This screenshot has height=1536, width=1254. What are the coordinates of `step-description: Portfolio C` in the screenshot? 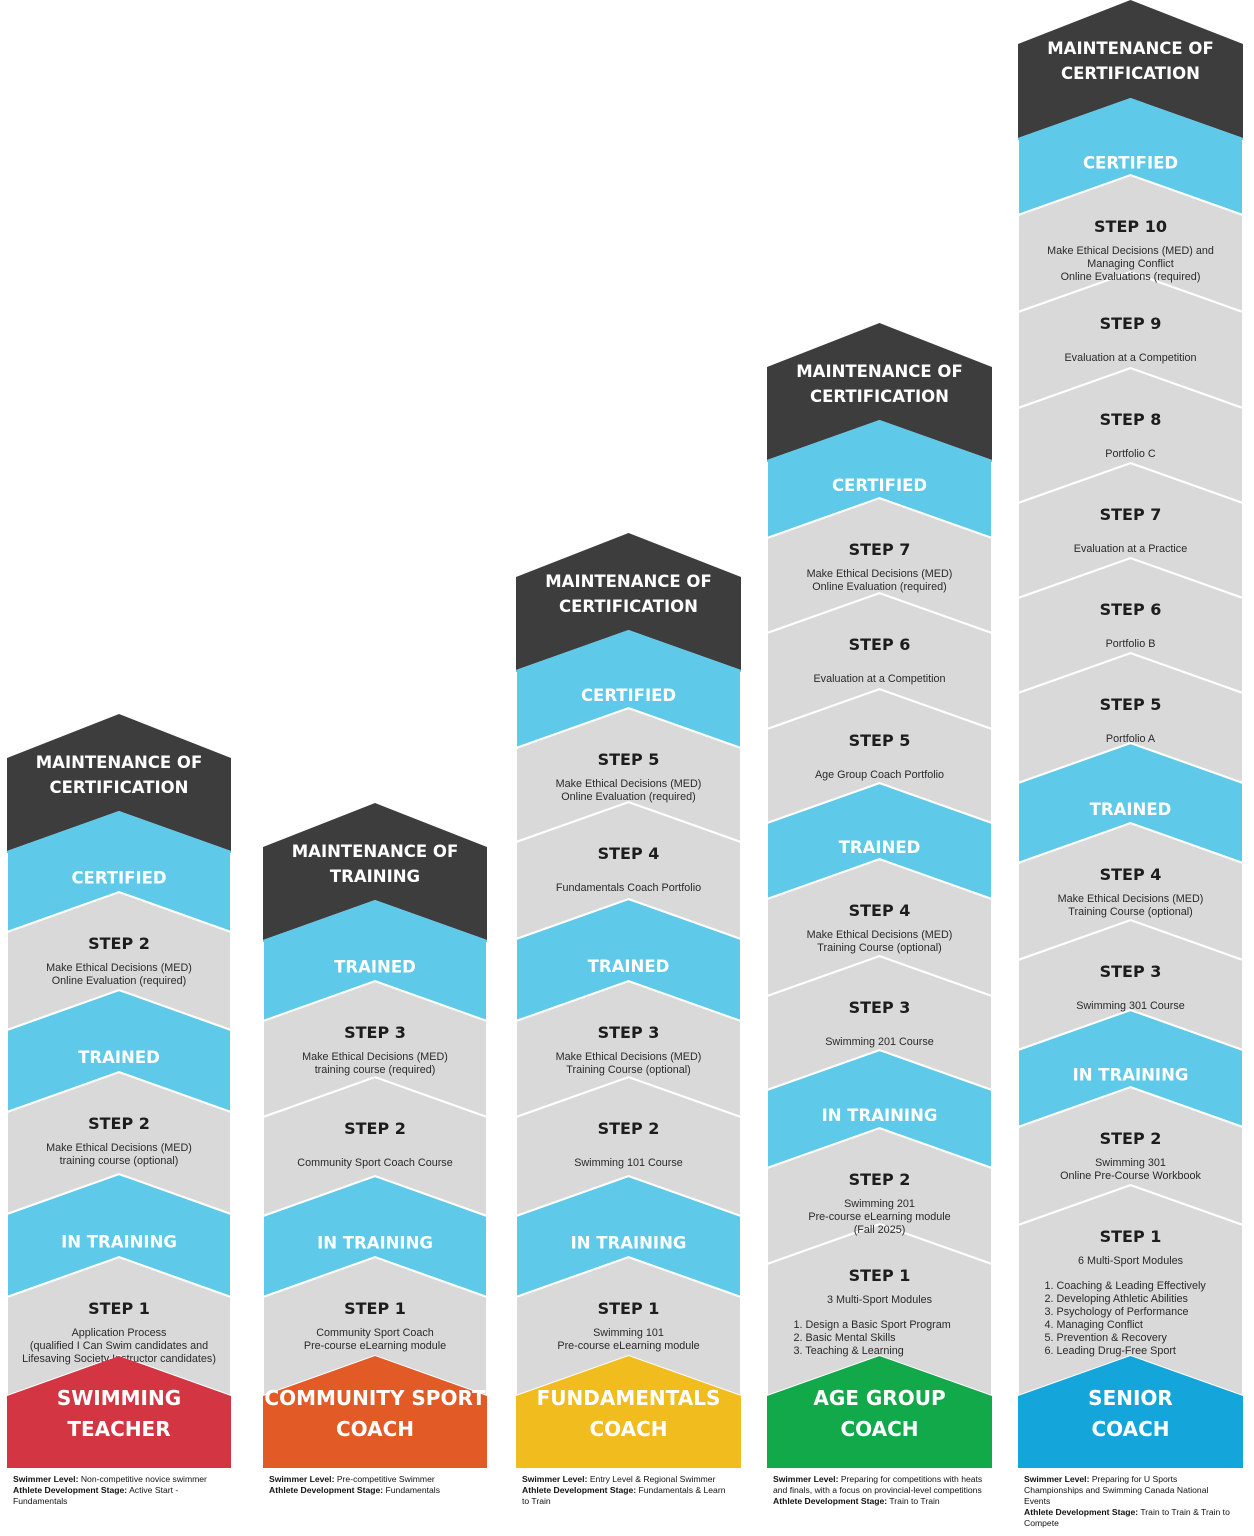 It's located at (1130, 454).